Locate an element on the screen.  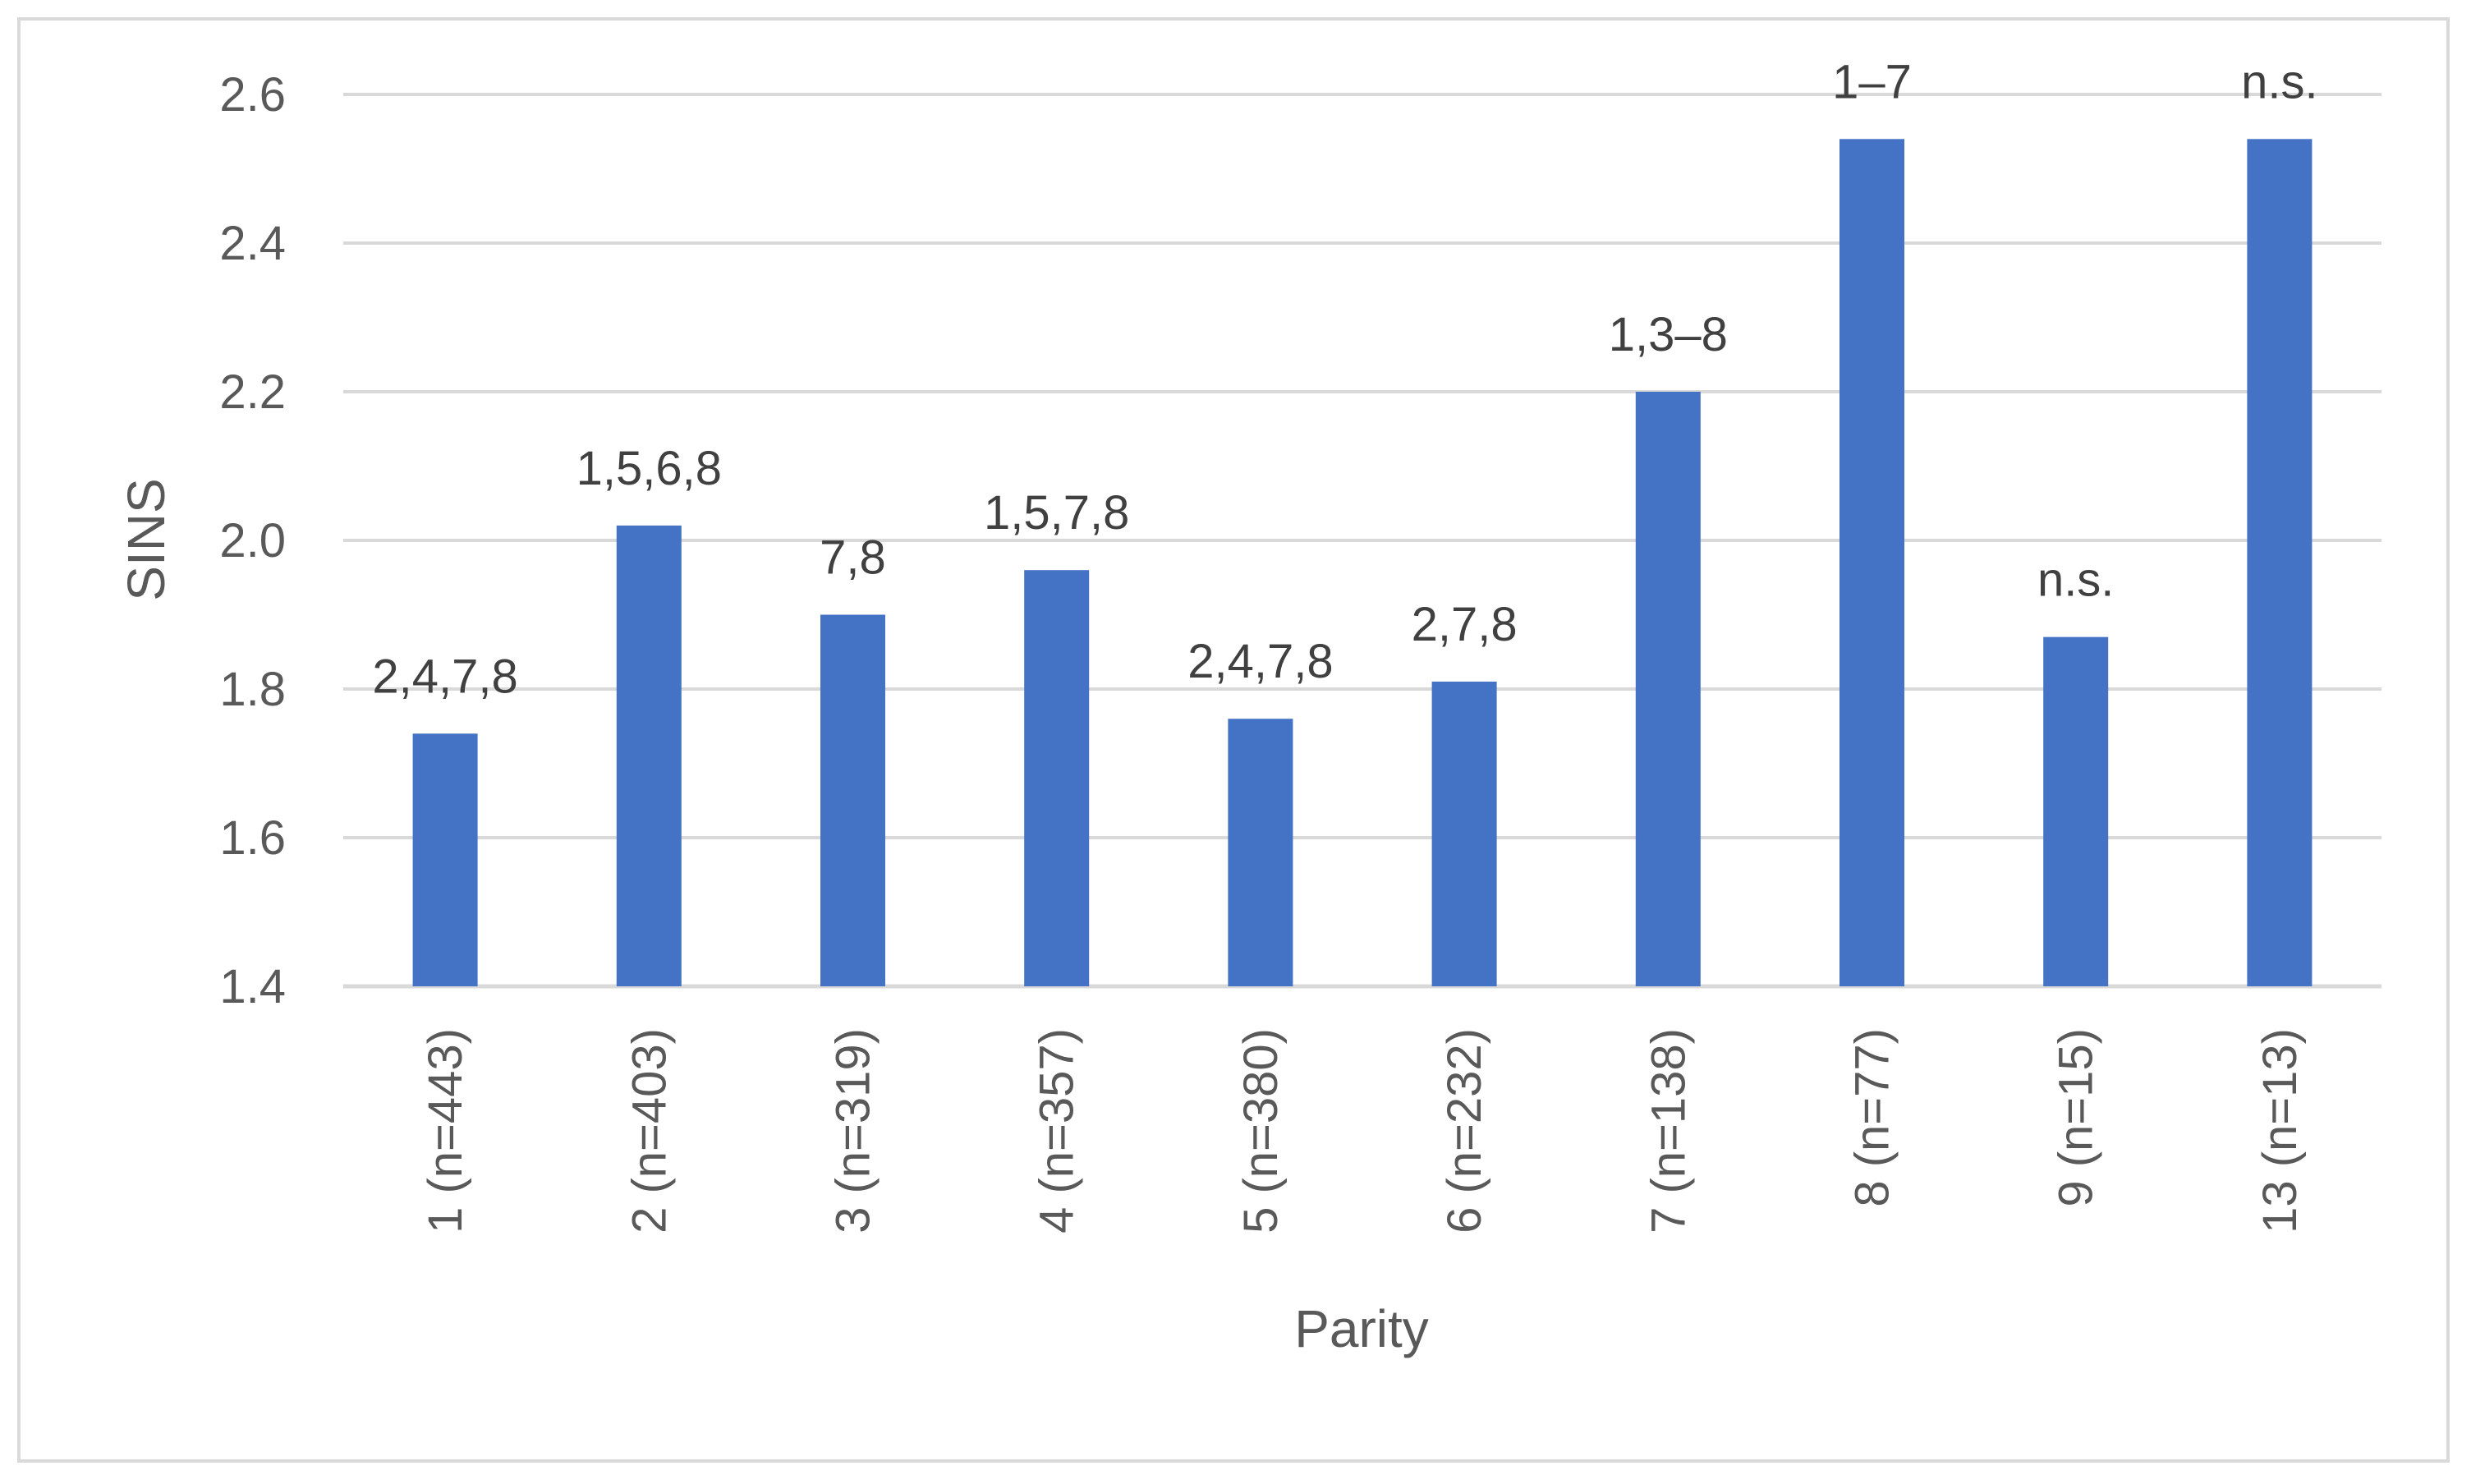
y-axis-tick-labels: 1.4 1.6 1.8 2.0 2.2 2.4 2.6 is located at coordinates (252, 540).